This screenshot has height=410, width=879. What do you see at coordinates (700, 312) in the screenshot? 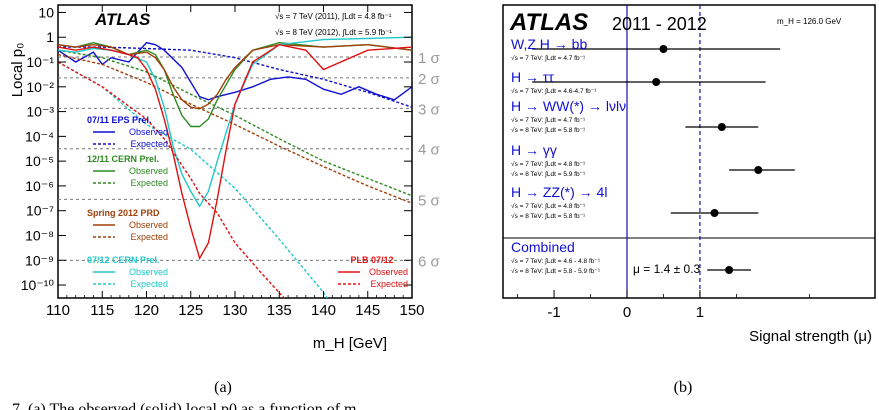
I see `mu-tick-label-1: 1` at bounding box center [700, 312].